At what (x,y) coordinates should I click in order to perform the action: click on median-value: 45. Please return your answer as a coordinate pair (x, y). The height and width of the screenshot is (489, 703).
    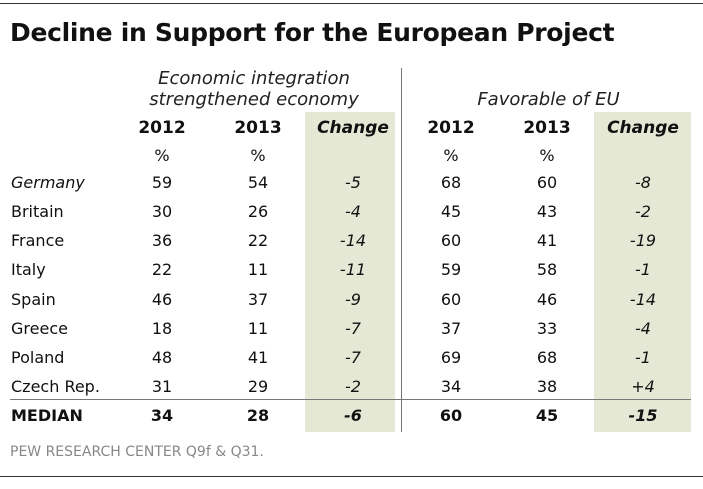
    Looking at the image, I should click on (547, 415).